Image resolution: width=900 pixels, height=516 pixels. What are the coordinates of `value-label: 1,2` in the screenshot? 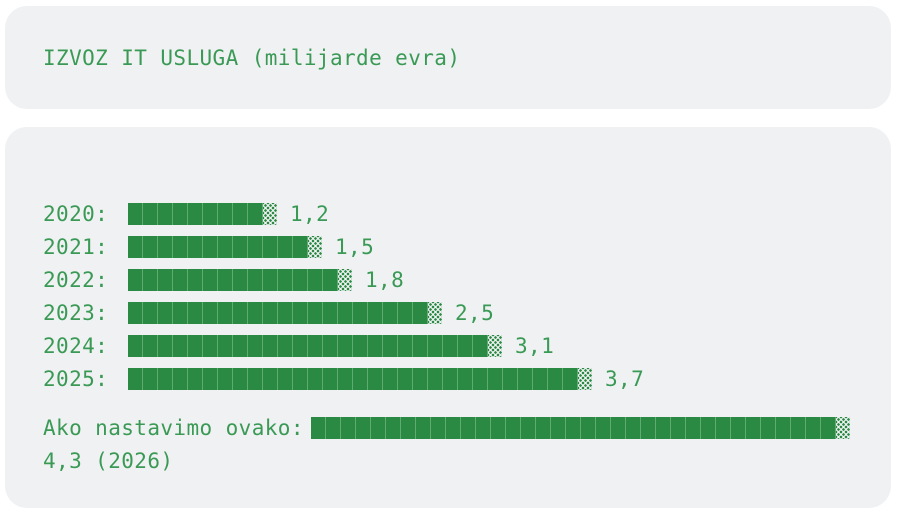 It's located at (310, 214).